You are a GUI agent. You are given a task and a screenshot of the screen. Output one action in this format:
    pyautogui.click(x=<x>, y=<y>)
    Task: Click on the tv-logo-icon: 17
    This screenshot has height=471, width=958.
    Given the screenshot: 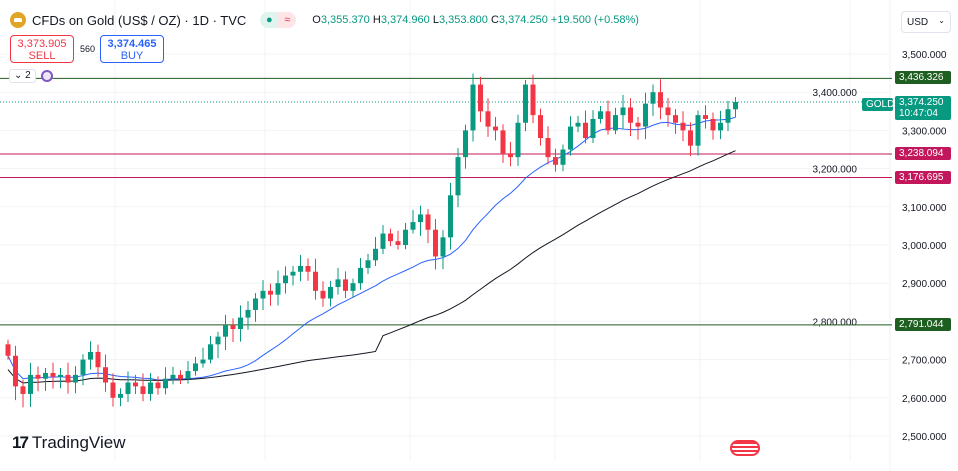 What is the action you would take?
    pyautogui.click(x=20, y=442)
    